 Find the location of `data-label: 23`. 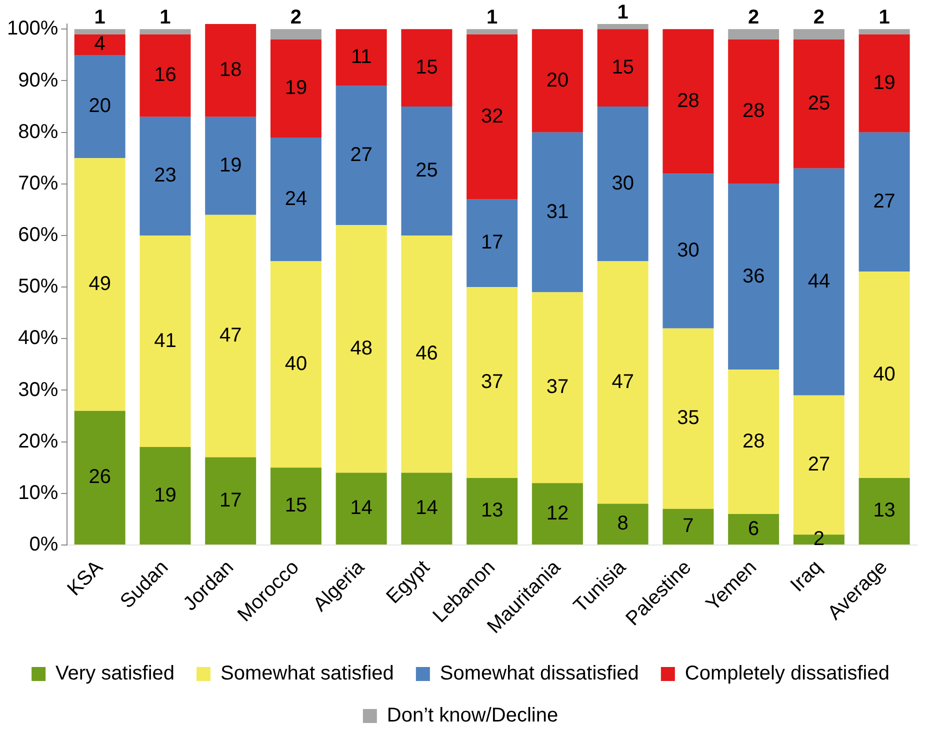

data-label: 23 is located at coordinates (165, 175).